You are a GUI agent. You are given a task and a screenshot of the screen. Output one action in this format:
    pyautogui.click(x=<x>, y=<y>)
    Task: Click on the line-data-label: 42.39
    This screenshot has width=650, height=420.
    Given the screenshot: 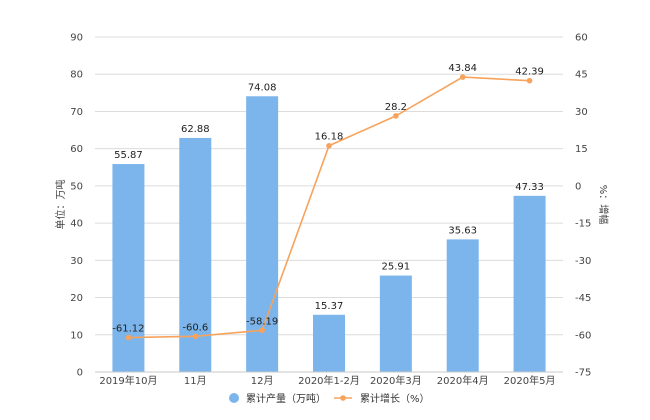 What is the action you would take?
    pyautogui.click(x=529, y=72)
    